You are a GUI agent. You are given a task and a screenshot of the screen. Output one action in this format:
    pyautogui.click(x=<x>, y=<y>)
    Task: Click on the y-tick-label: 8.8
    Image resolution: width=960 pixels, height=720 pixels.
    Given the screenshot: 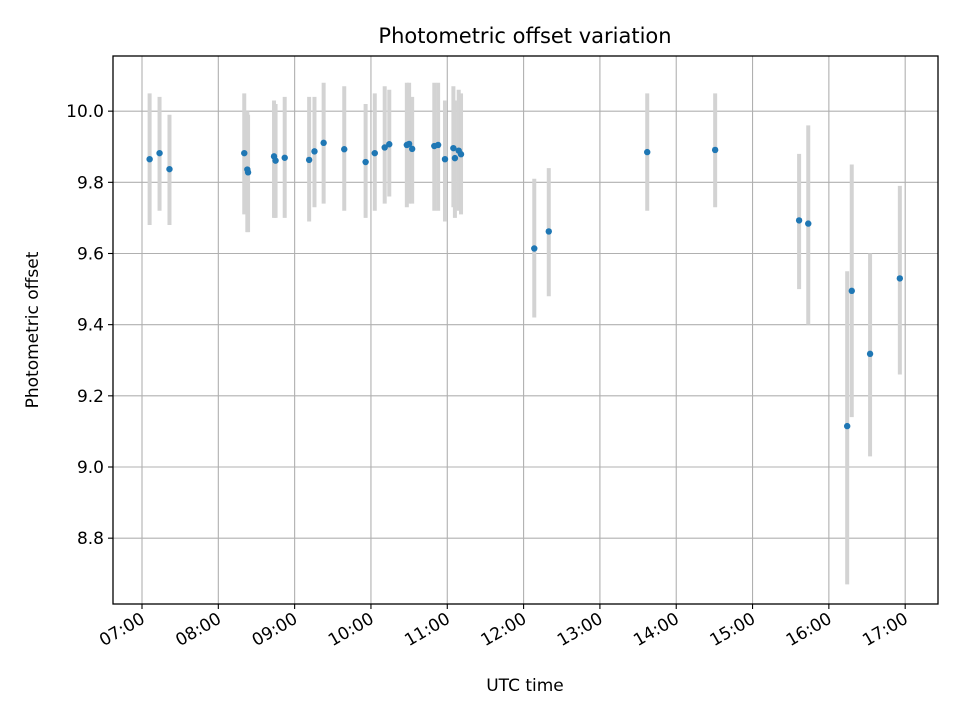 What is the action you would take?
    pyautogui.click(x=90, y=539)
    